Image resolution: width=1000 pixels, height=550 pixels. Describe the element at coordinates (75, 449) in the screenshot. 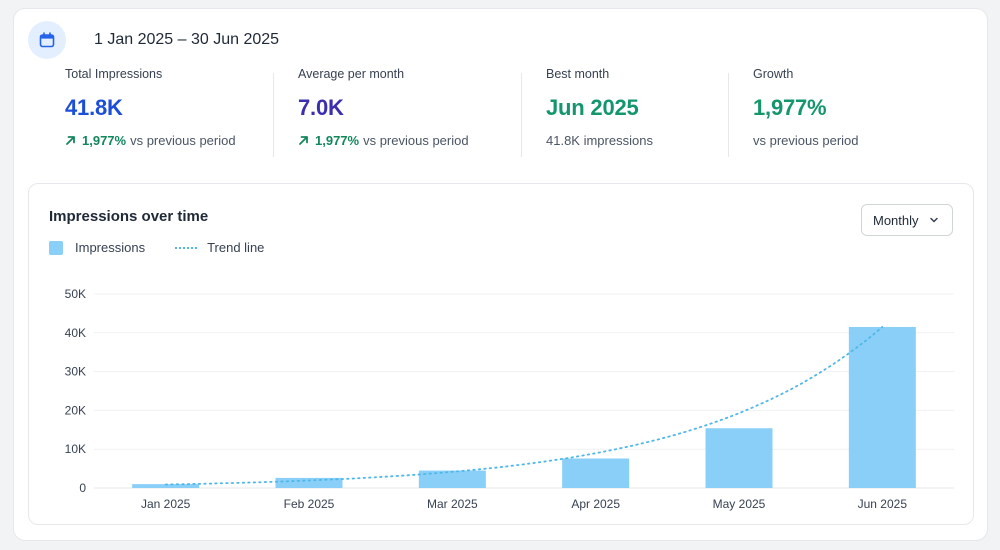

I see `y-tick-label: 10K` at that location.